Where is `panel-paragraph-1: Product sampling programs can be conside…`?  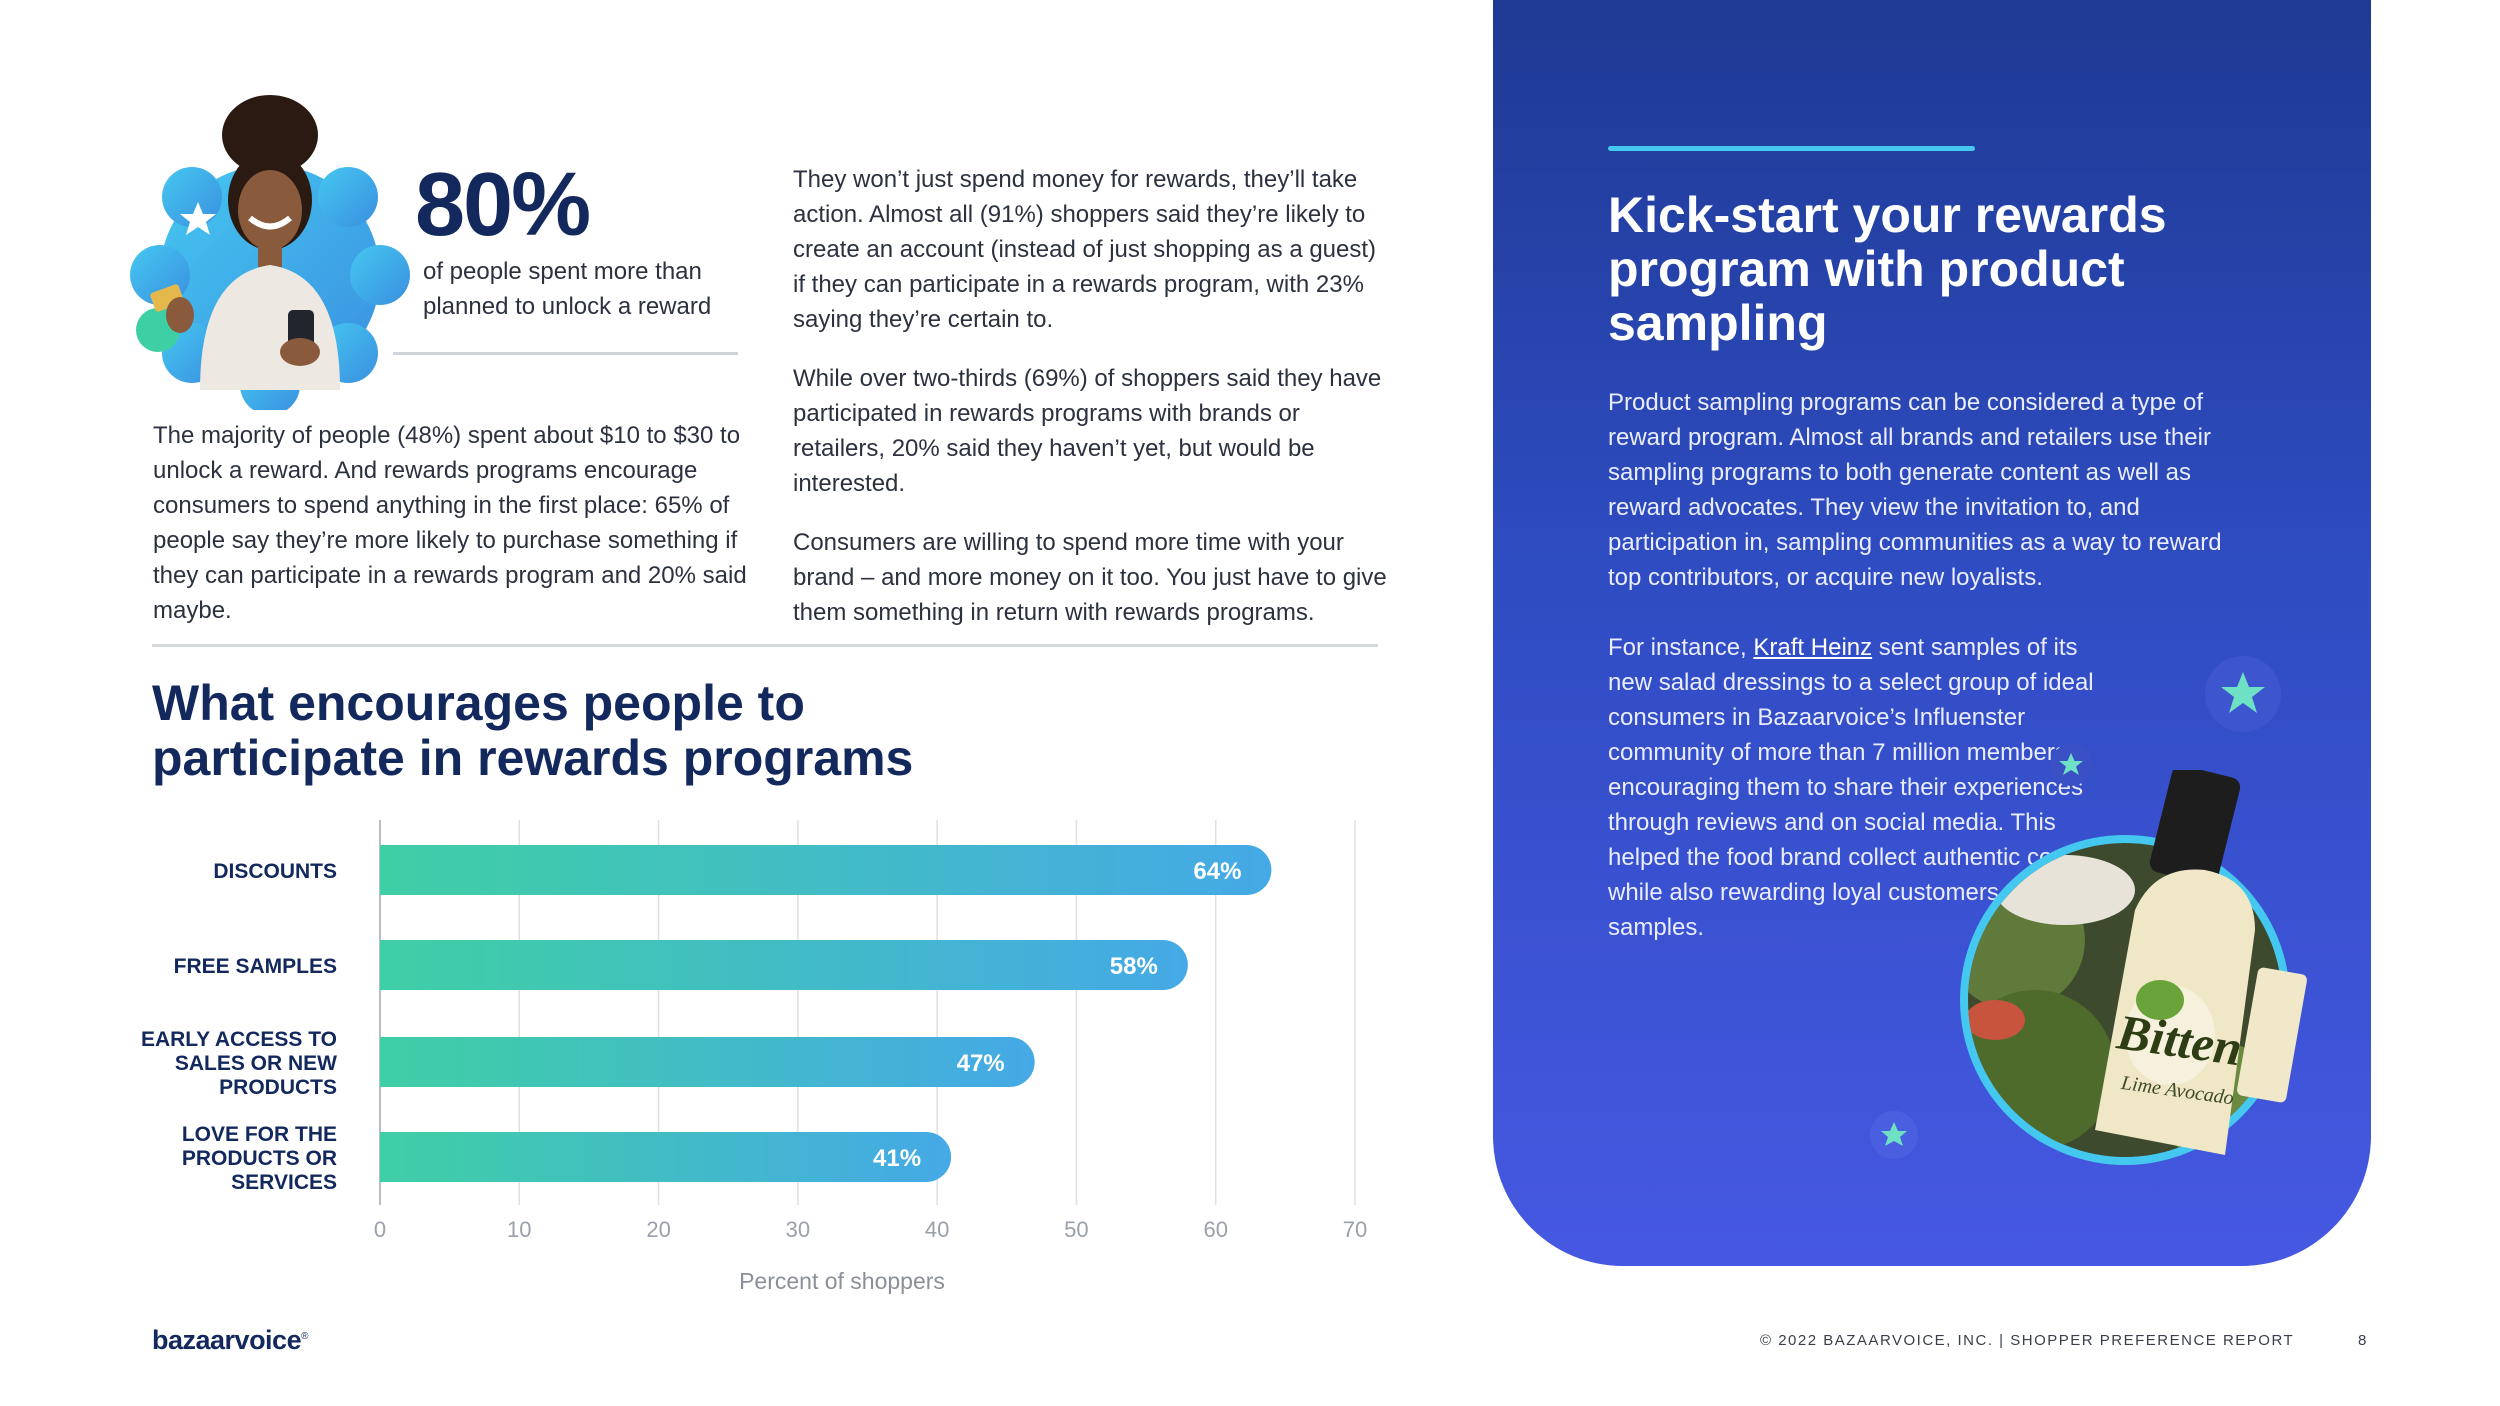 panel-paragraph-1: Product sampling programs can be conside… is located at coordinates (1915, 490).